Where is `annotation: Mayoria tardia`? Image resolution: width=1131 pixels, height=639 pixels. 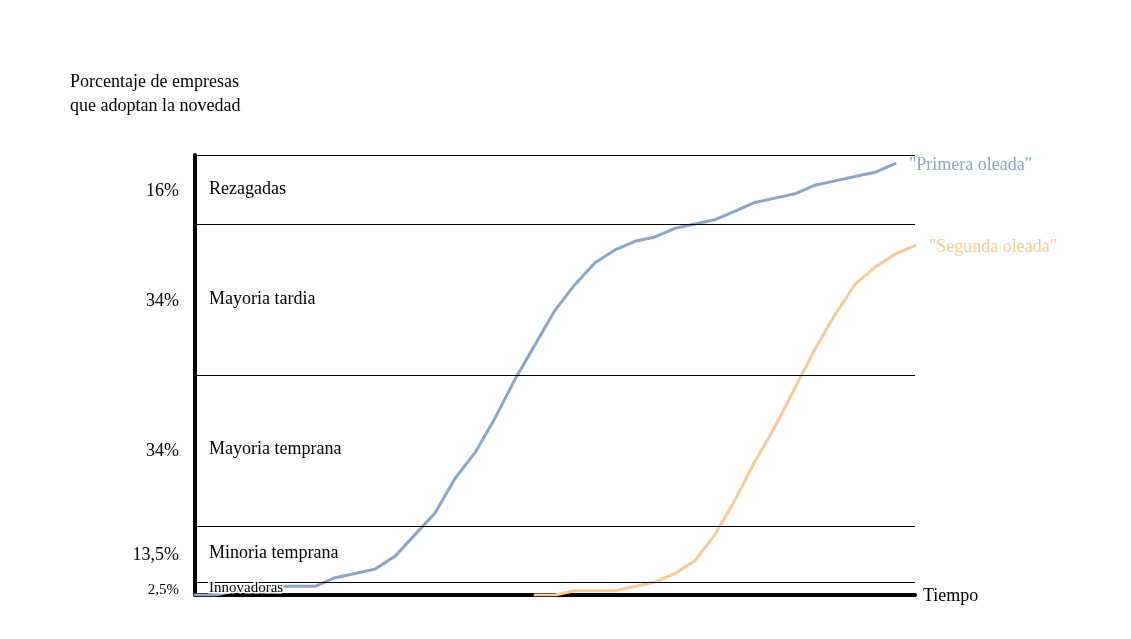 annotation: Mayoria tardia is located at coordinates (262, 297).